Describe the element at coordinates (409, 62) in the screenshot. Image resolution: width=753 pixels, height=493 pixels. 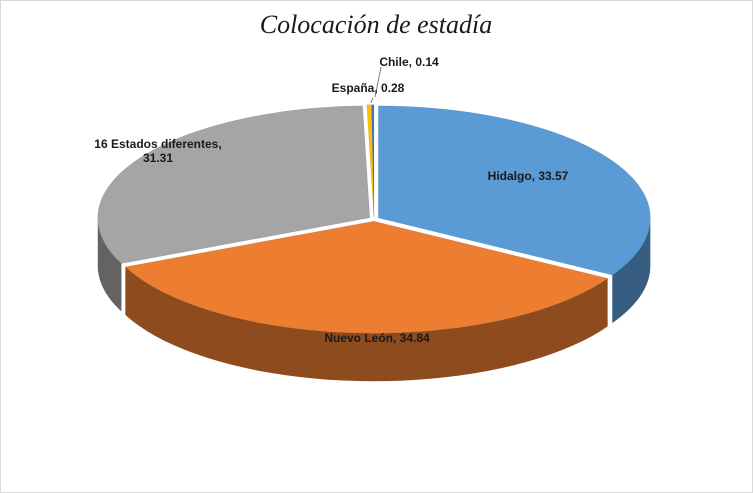
I see `data-label: Chile, 0.14` at that location.